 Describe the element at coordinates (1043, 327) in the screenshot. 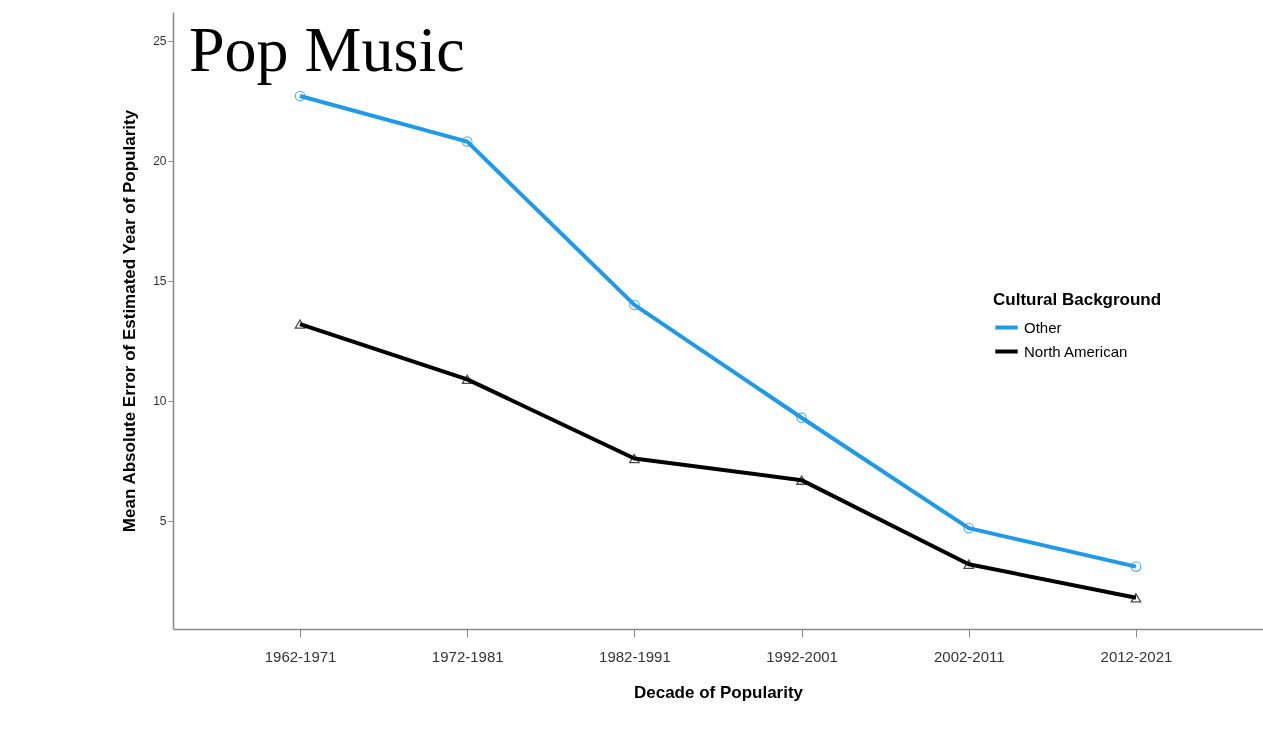

I see `legend-label: Other` at that location.